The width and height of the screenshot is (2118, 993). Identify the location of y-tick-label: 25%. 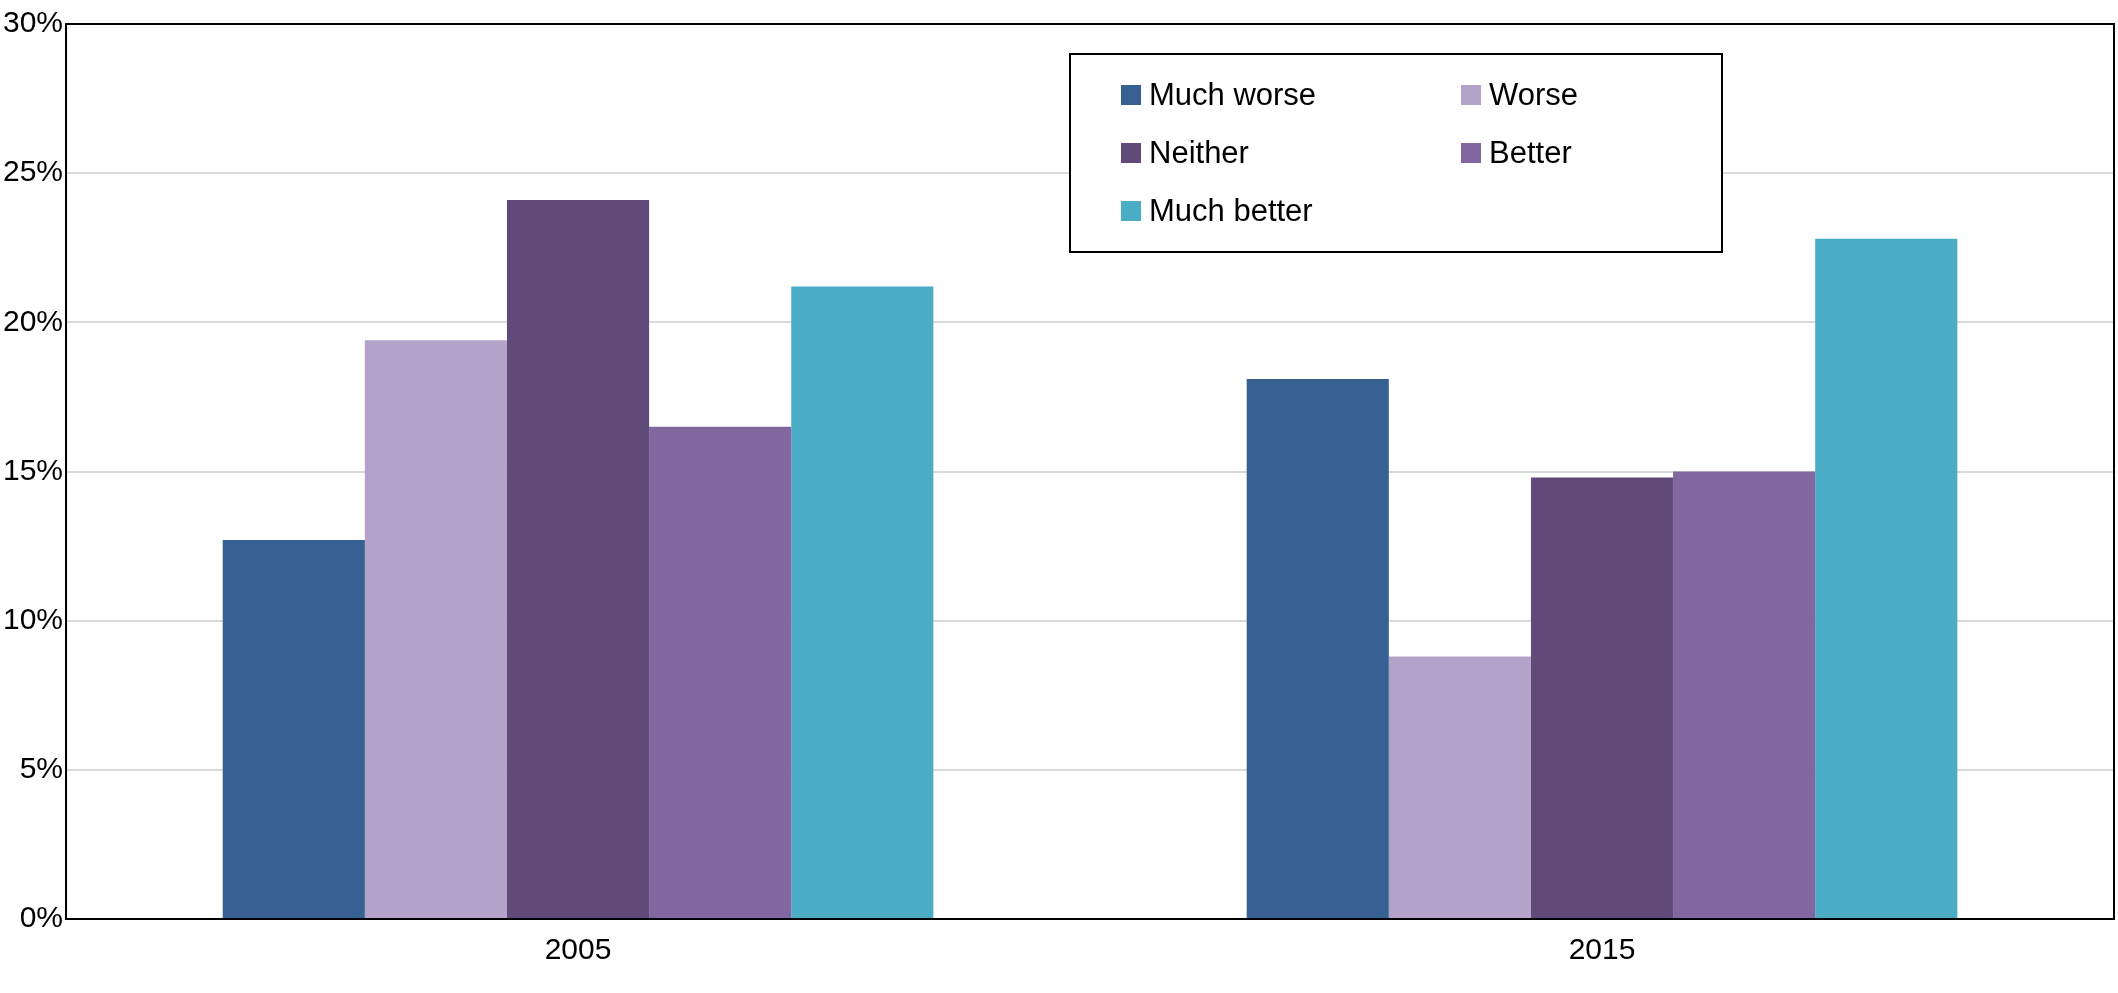
(33, 171).